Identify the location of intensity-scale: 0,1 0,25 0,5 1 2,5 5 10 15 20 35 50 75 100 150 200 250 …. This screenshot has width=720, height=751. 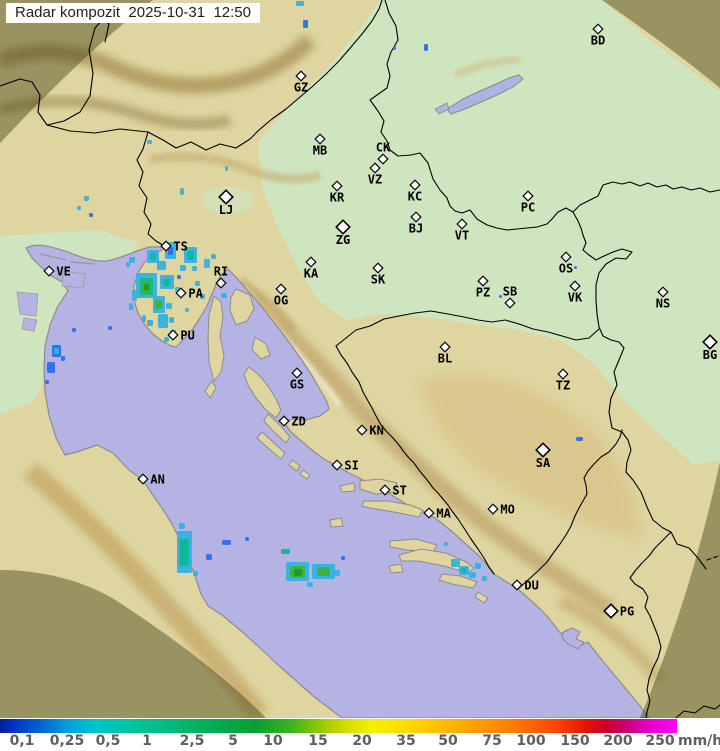
(360, 734).